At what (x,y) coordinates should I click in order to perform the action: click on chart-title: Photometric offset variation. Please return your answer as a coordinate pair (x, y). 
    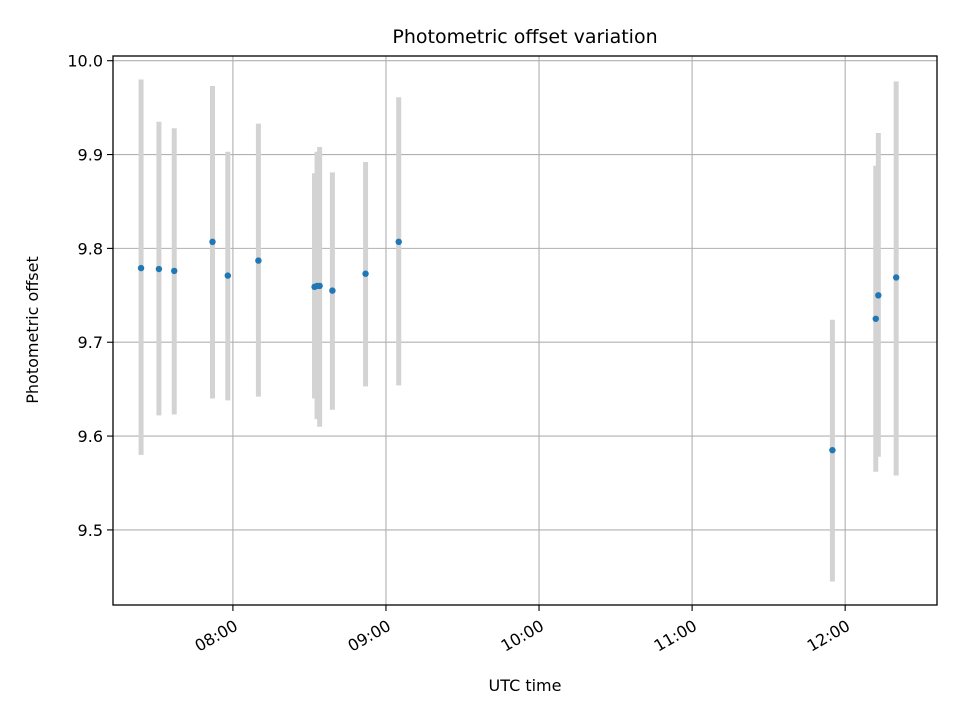
    Looking at the image, I should click on (524, 37).